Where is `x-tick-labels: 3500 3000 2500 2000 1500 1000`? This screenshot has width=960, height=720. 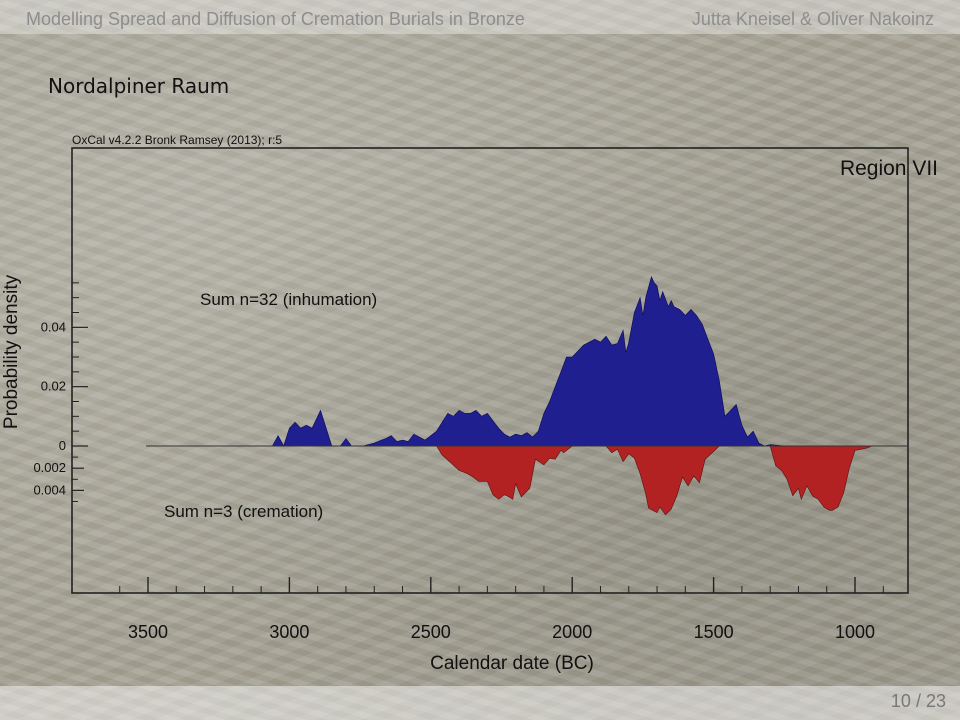
x-tick-labels: 3500 3000 2500 2000 1500 1000 is located at coordinates (501, 632).